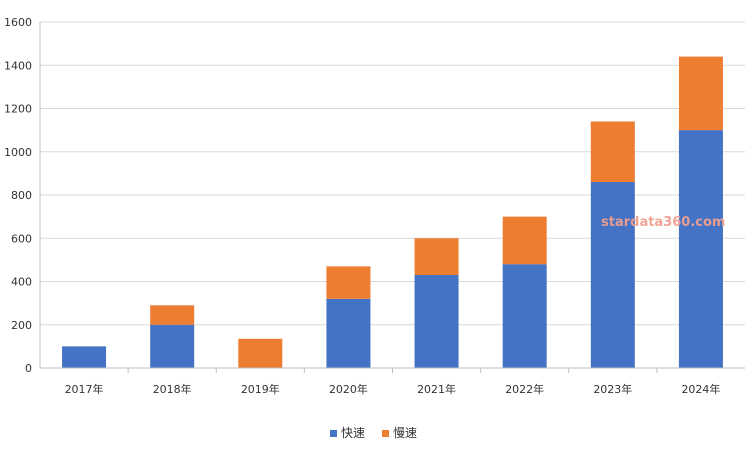 This screenshot has height=459, width=756. I want to click on y-tick-label: 0, so click(28, 368).